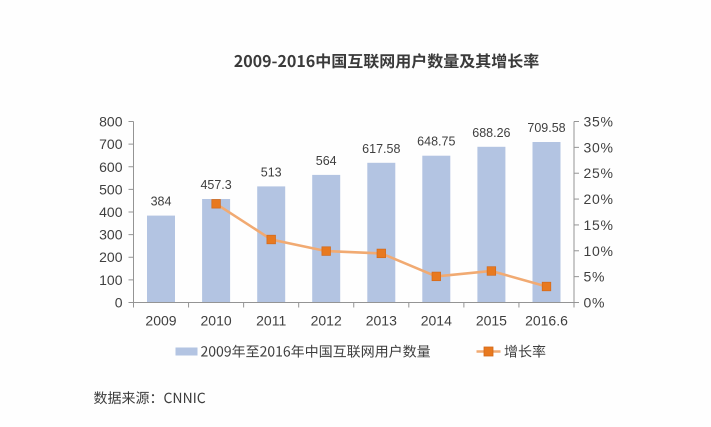  I want to click on svg-text: 709.58, so click(546, 128).